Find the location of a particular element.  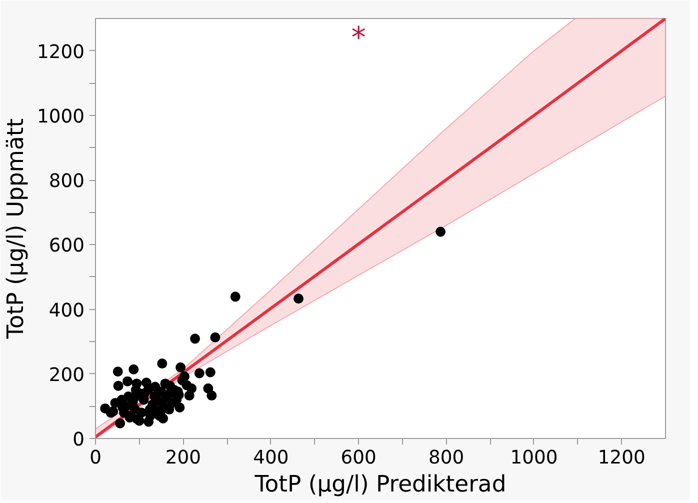

y-tick-label: 800 is located at coordinates (66, 181).